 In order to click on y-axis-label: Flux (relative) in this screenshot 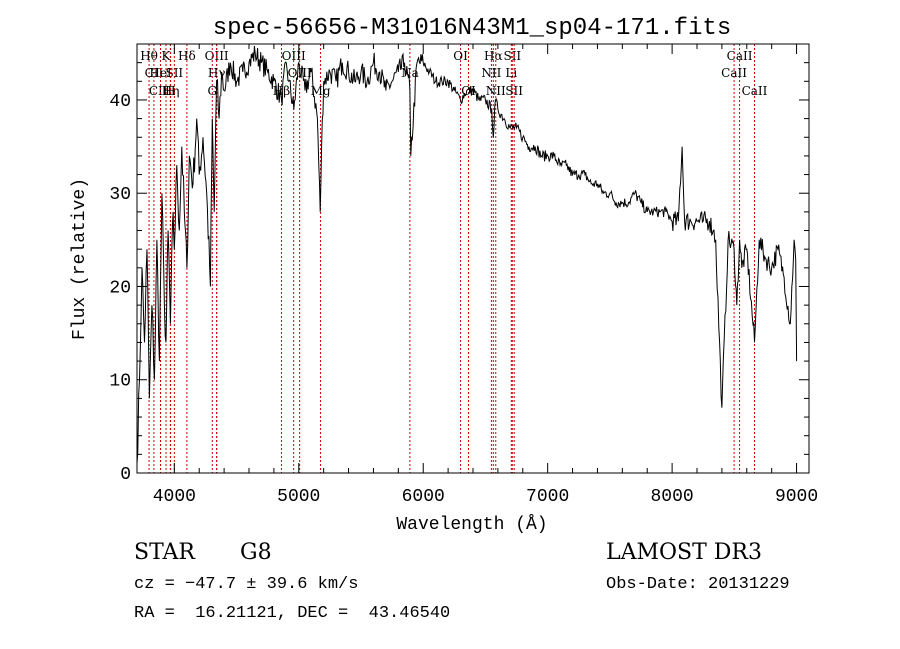, I will do `click(80, 259)`.